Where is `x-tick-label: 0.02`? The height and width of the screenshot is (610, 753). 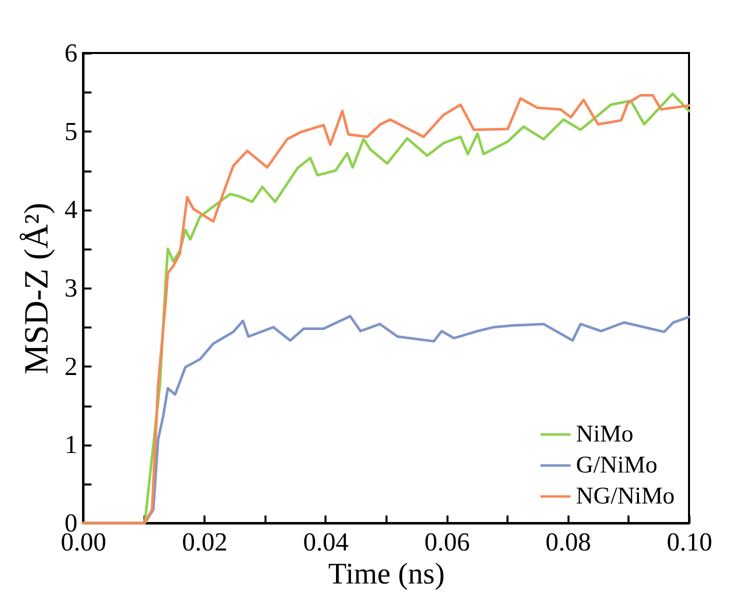 x-tick-label: 0.02 is located at coordinates (205, 542).